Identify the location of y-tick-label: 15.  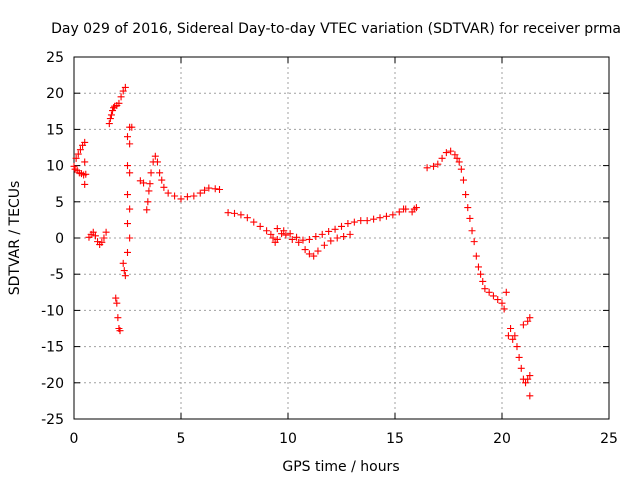
(55, 130).